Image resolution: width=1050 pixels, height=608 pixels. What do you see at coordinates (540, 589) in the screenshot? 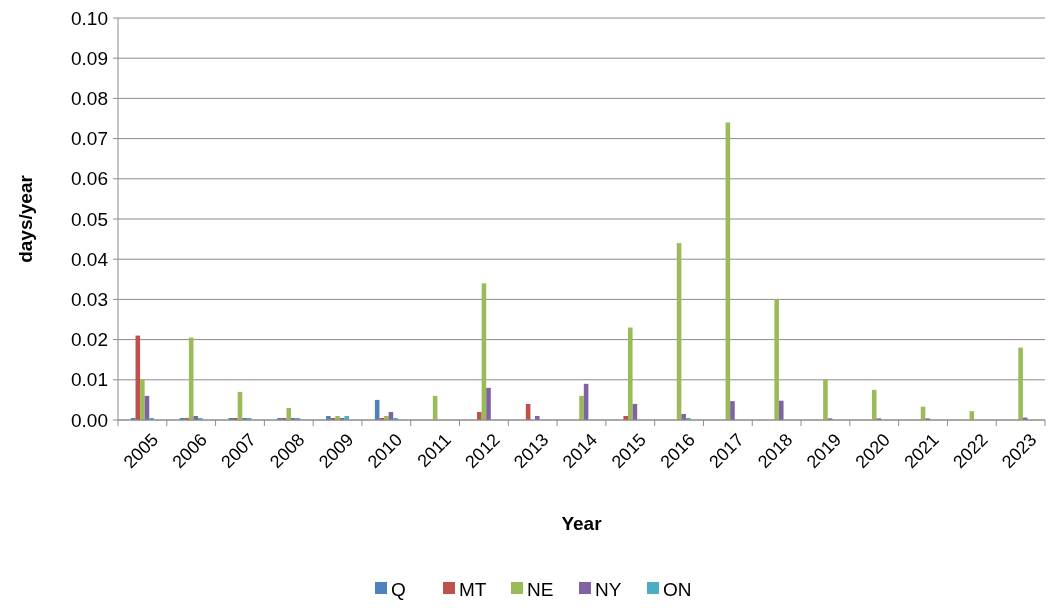
I see `legend-label: NE` at bounding box center [540, 589].